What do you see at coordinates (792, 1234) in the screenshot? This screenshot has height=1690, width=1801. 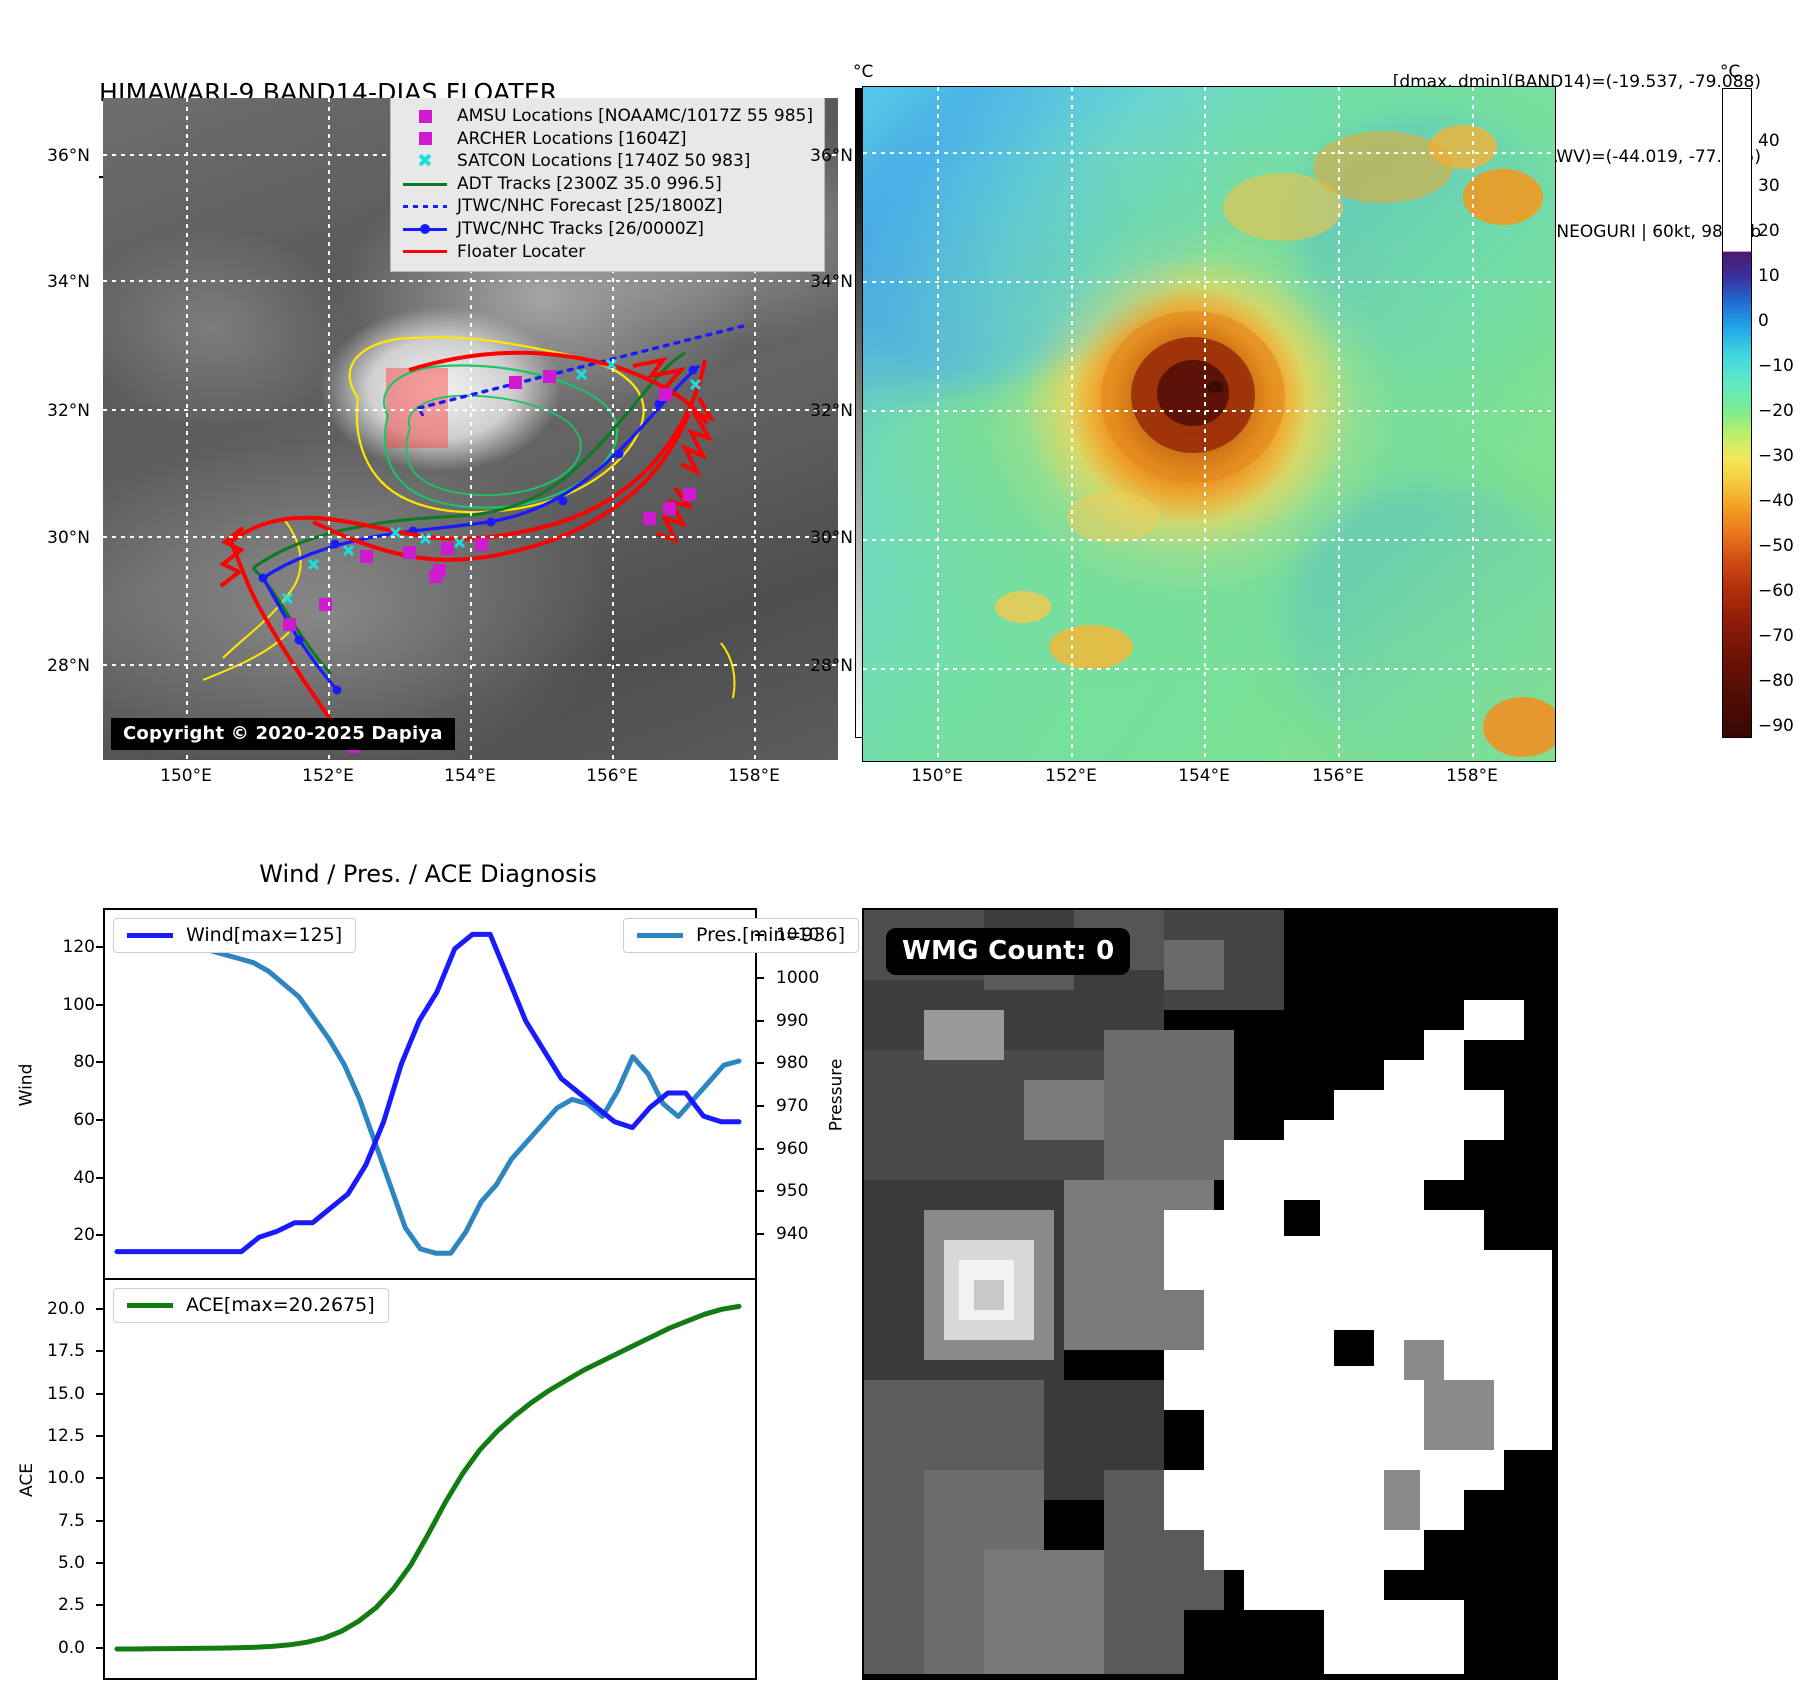 I see `pressure-ytick-label: 940` at bounding box center [792, 1234].